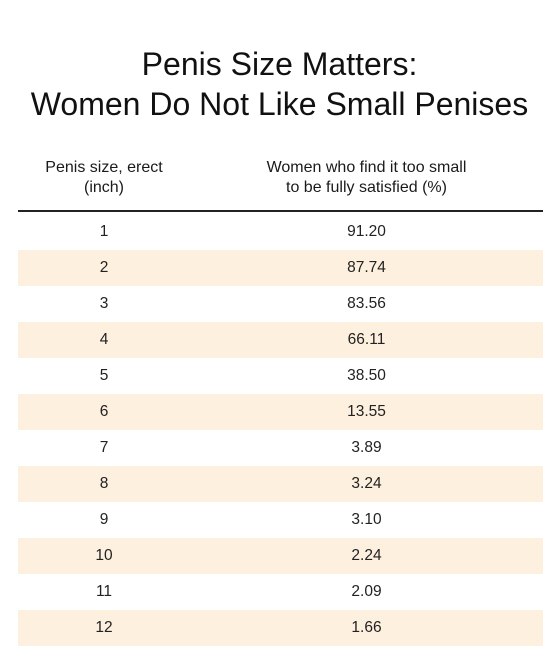  I want to click on table-row: 11 2.09, so click(280, 592).